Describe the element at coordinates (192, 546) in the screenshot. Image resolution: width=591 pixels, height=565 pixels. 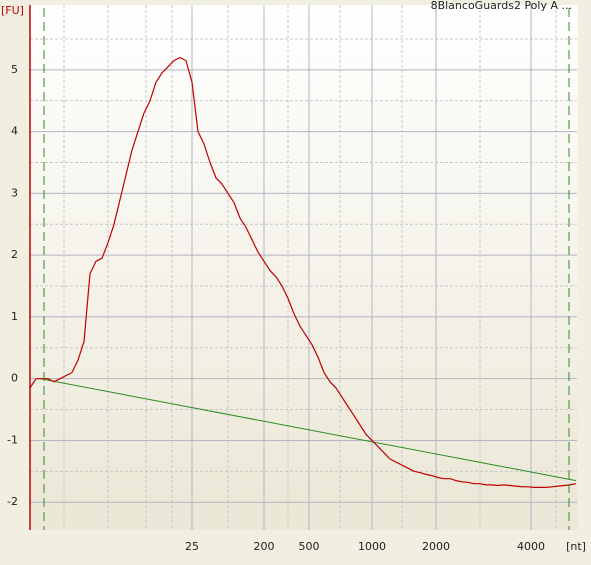
I see `x-tick-label: 25` at that location.